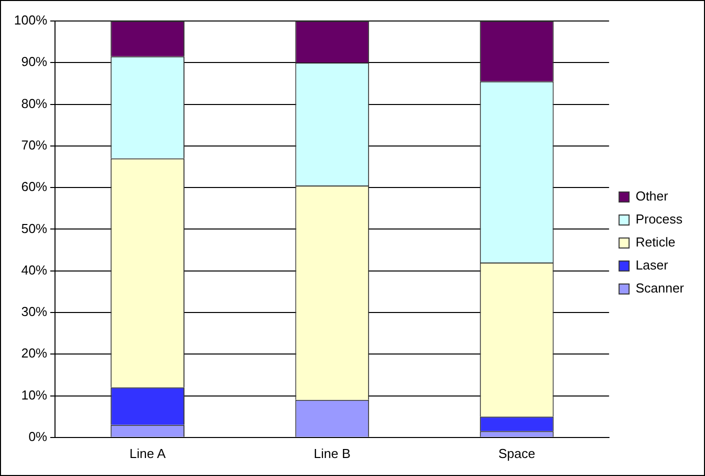 Image resolution: width=705 pixels, height=476 pixels. I want to click on y-tick-label: 90%, so click(34, 62).